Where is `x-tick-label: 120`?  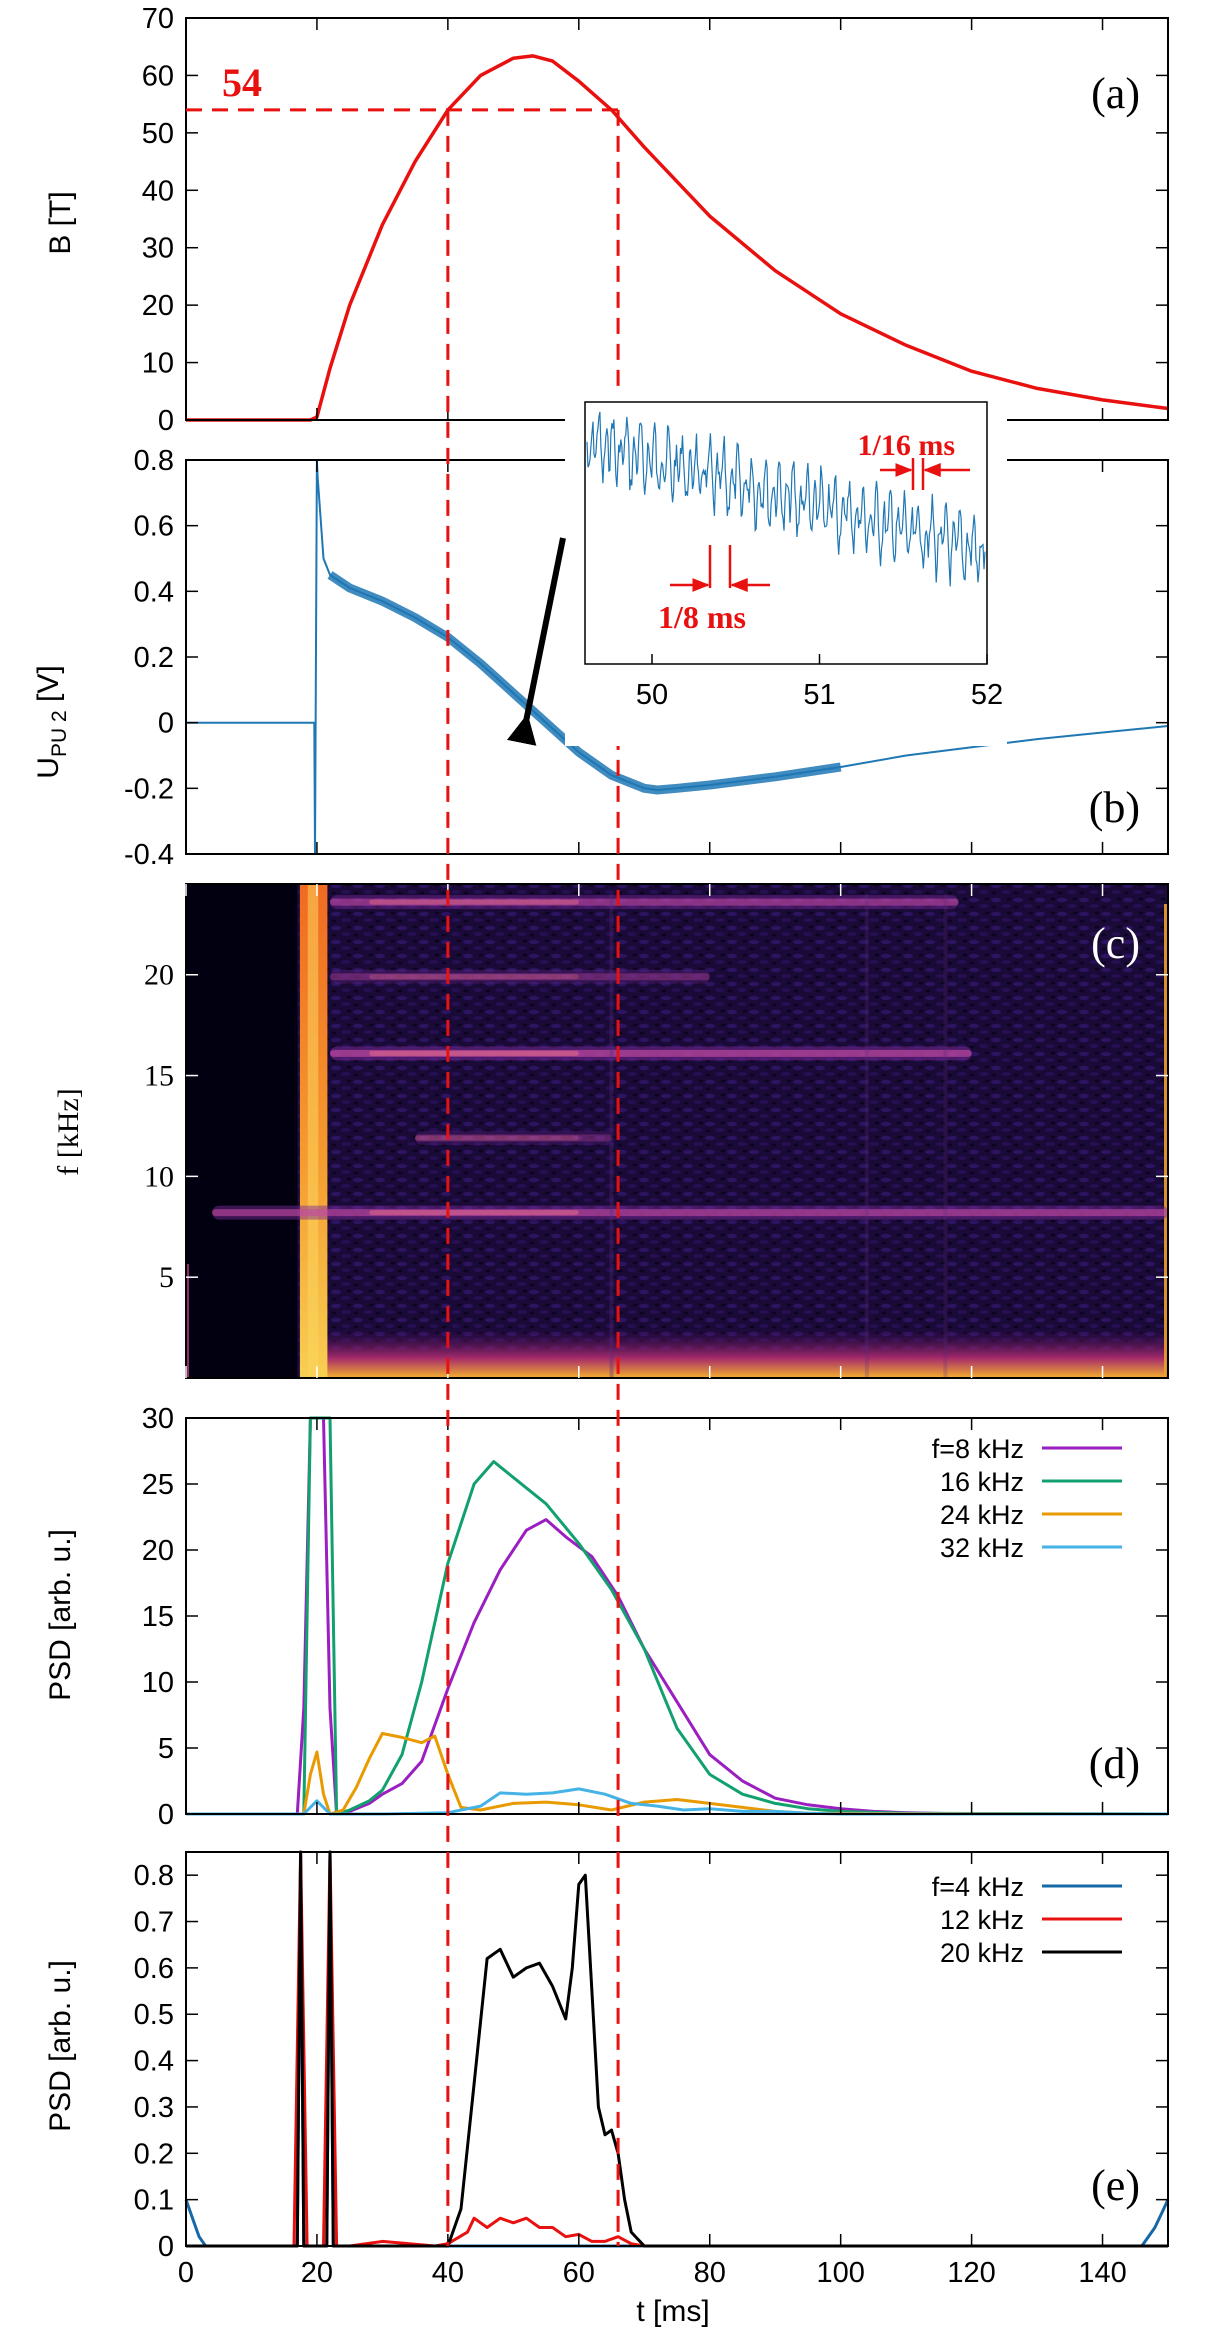 x-tick-label: 120 is located at coordinates (971, 2273).